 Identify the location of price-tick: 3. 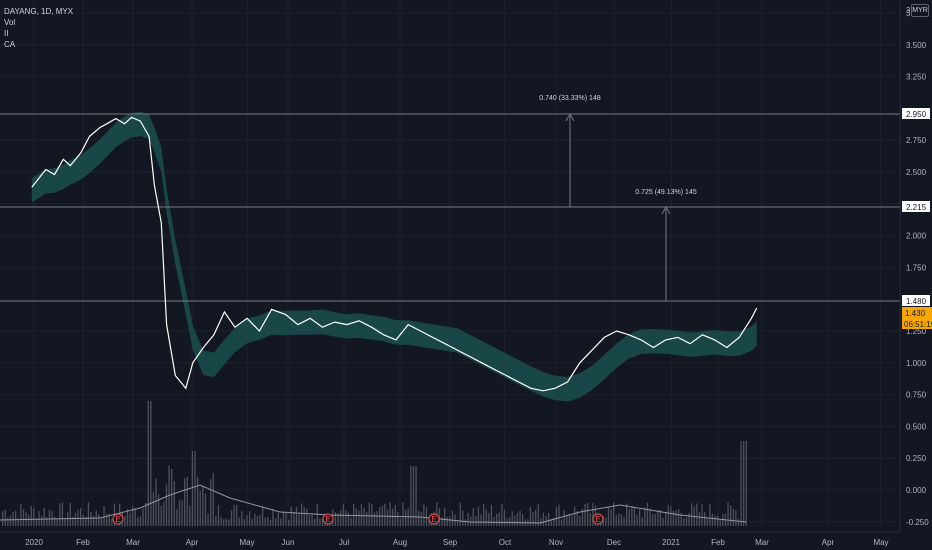
(908, 10).